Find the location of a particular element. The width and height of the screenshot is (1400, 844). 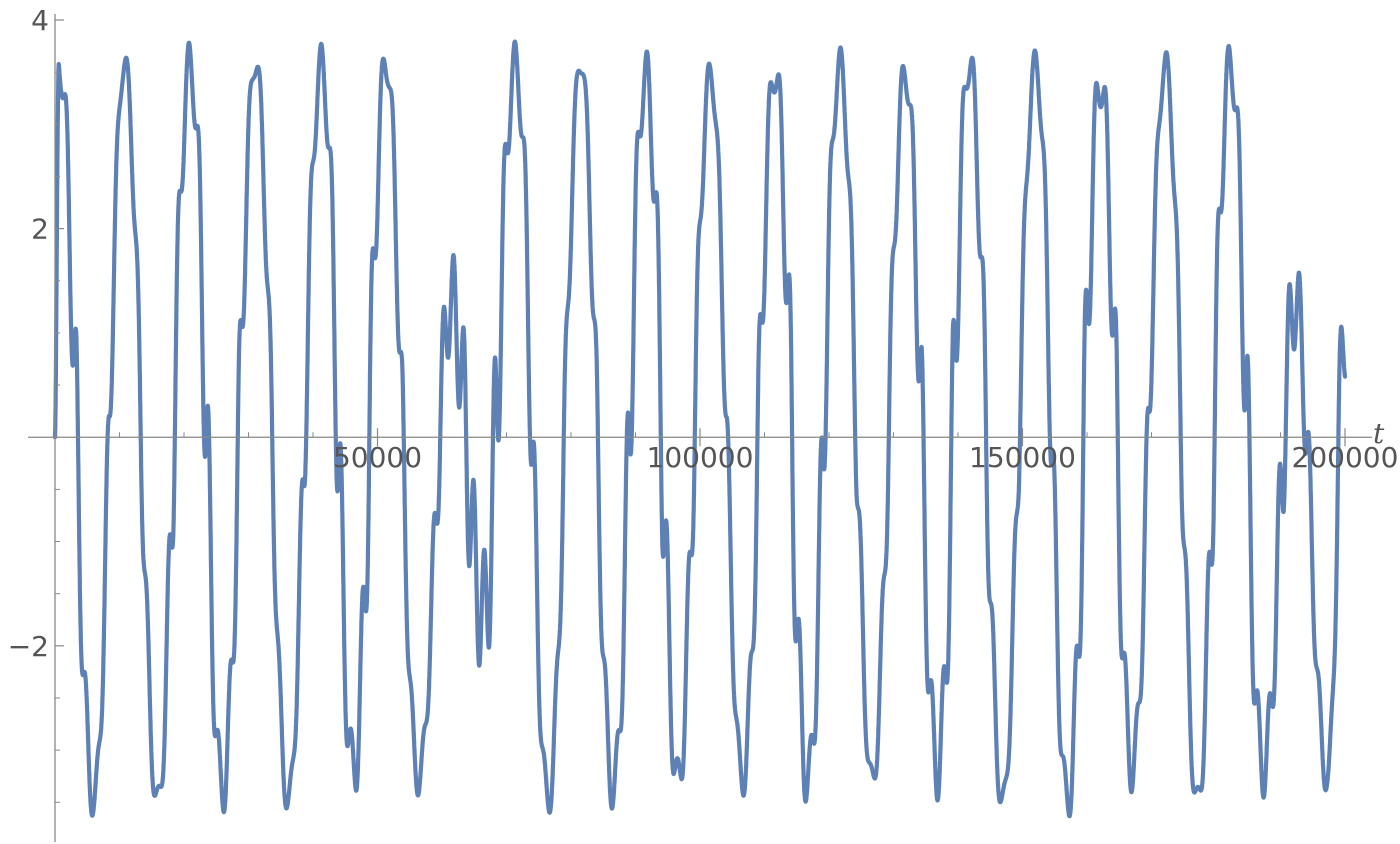

y-tick-label: 2 is located at coordinates (40, 229).